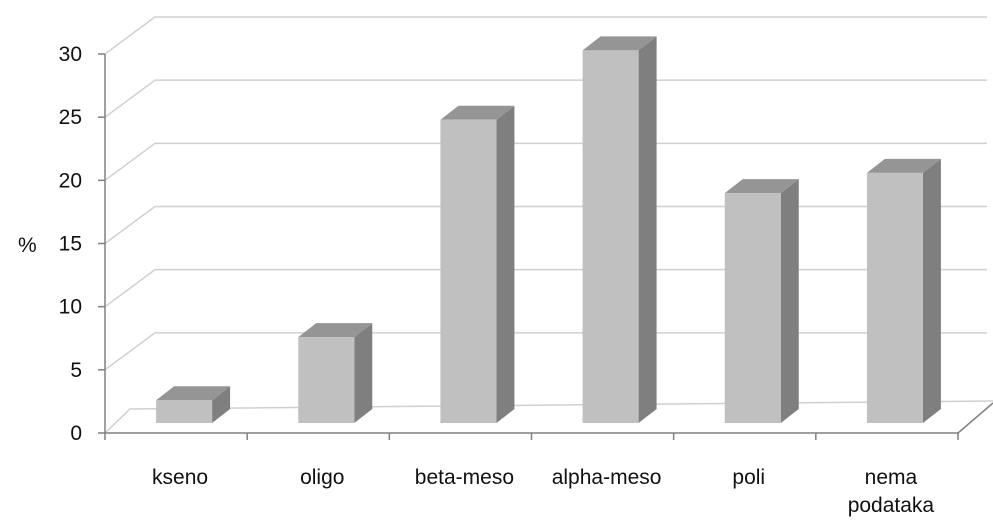  I want to click on x-tick-label: alpha-meso, so click(607, 477).